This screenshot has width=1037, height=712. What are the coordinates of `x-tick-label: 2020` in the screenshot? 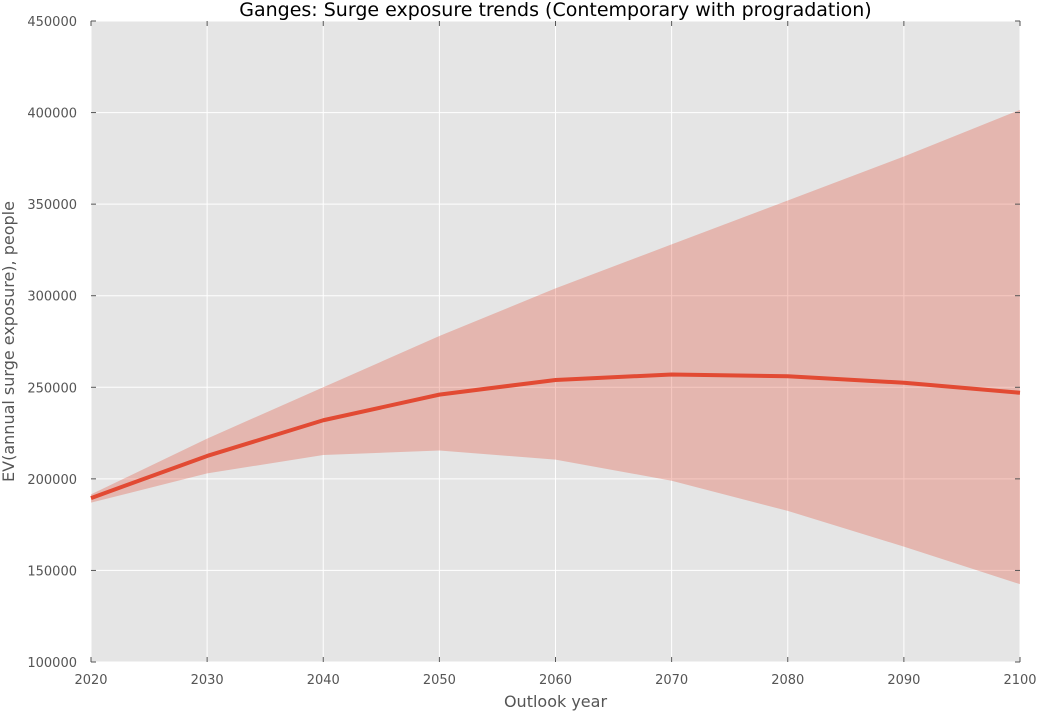 It's located at (90, 680).